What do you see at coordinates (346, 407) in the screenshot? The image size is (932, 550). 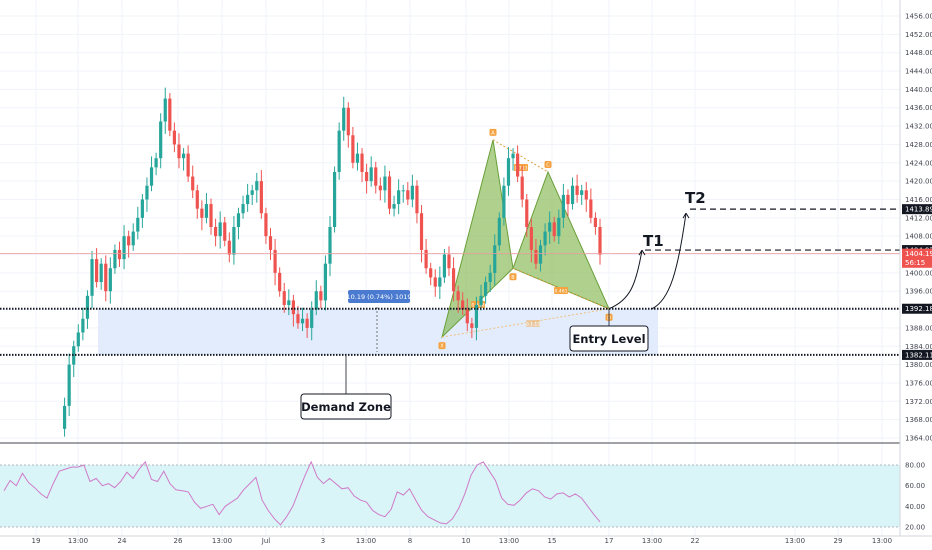 I see `demand-callout-label: Demand Zone` at bounding box center [346, 407].